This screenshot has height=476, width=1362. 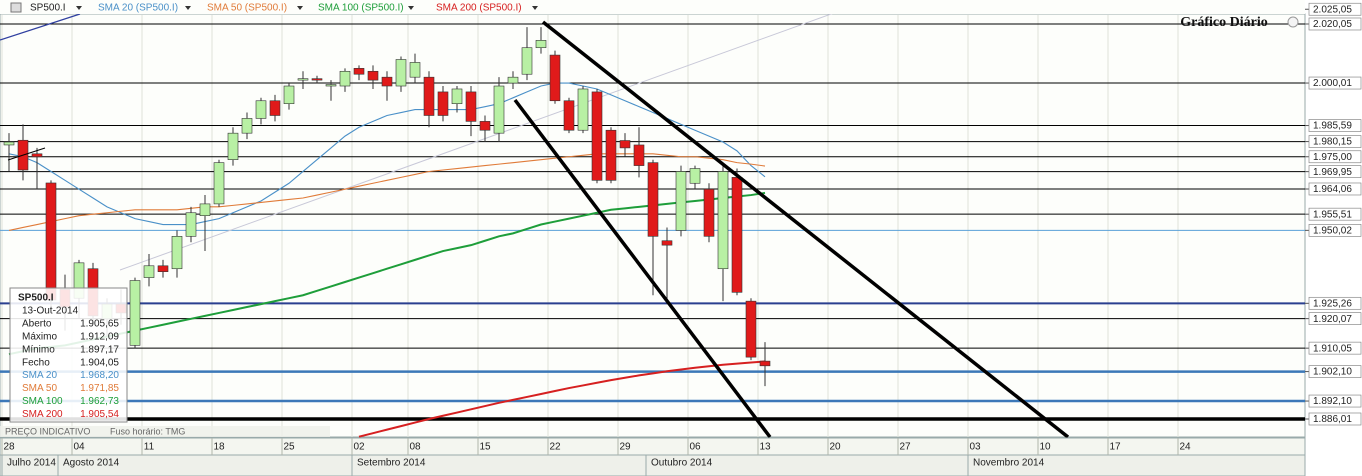 I want to click on info-value: 1.912,09, so click(x=99, y=337).